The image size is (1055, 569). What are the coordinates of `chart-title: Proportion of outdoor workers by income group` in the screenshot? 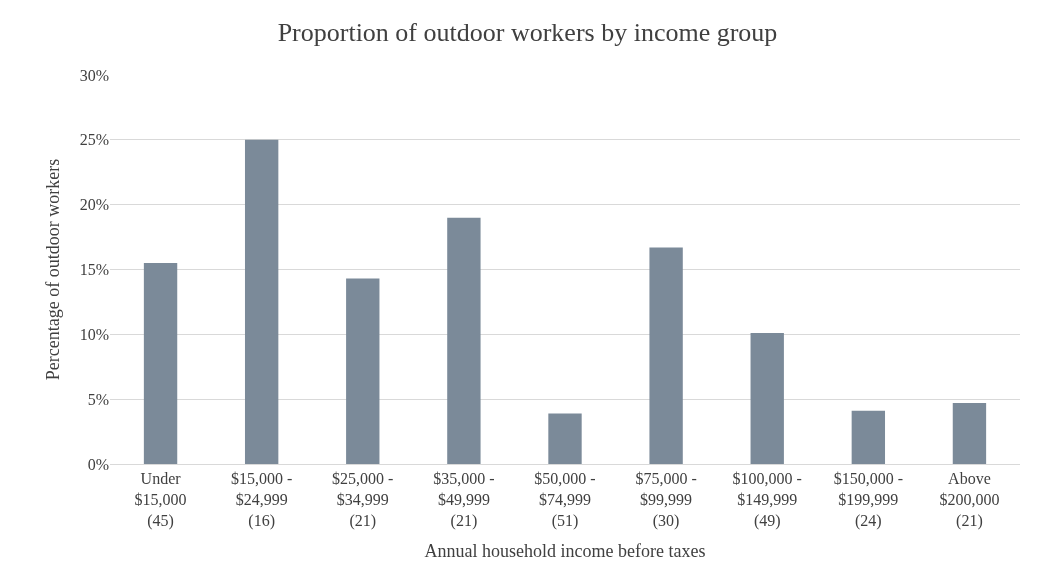 It's located at (527, 32).